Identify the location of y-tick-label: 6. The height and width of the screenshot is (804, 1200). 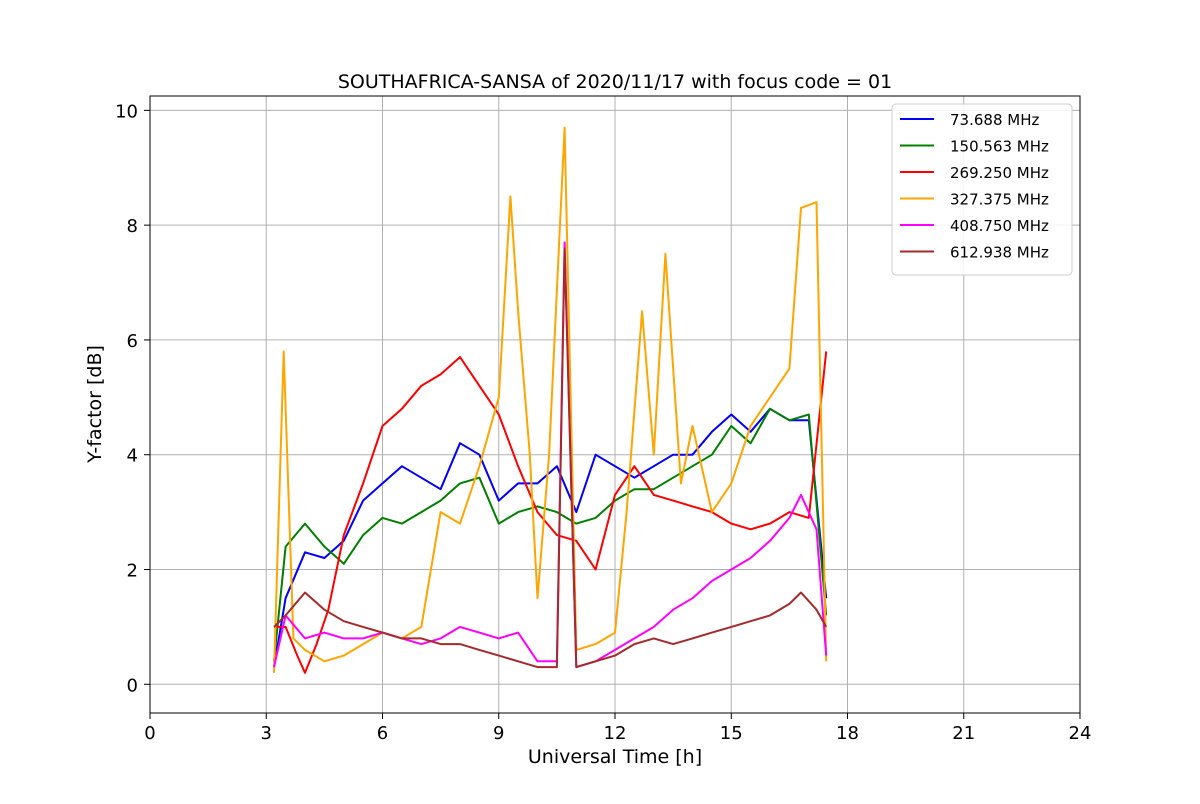
(132, 341).